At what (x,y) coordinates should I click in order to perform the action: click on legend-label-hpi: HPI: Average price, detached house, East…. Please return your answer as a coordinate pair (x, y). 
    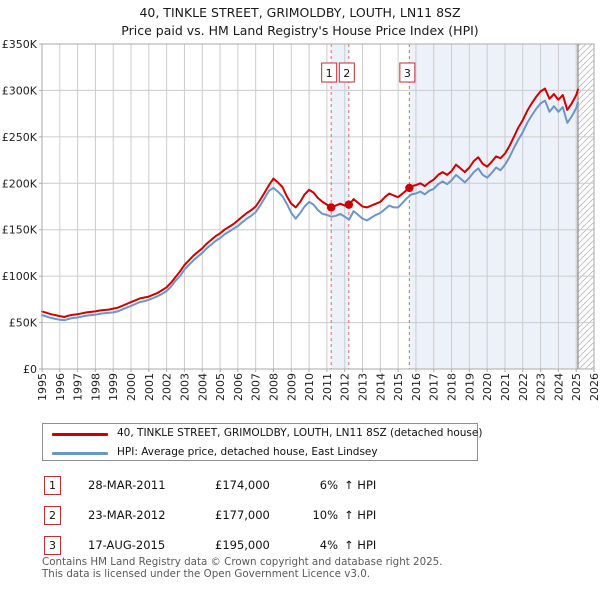
    Looking at the image, I should click on (247, 452).